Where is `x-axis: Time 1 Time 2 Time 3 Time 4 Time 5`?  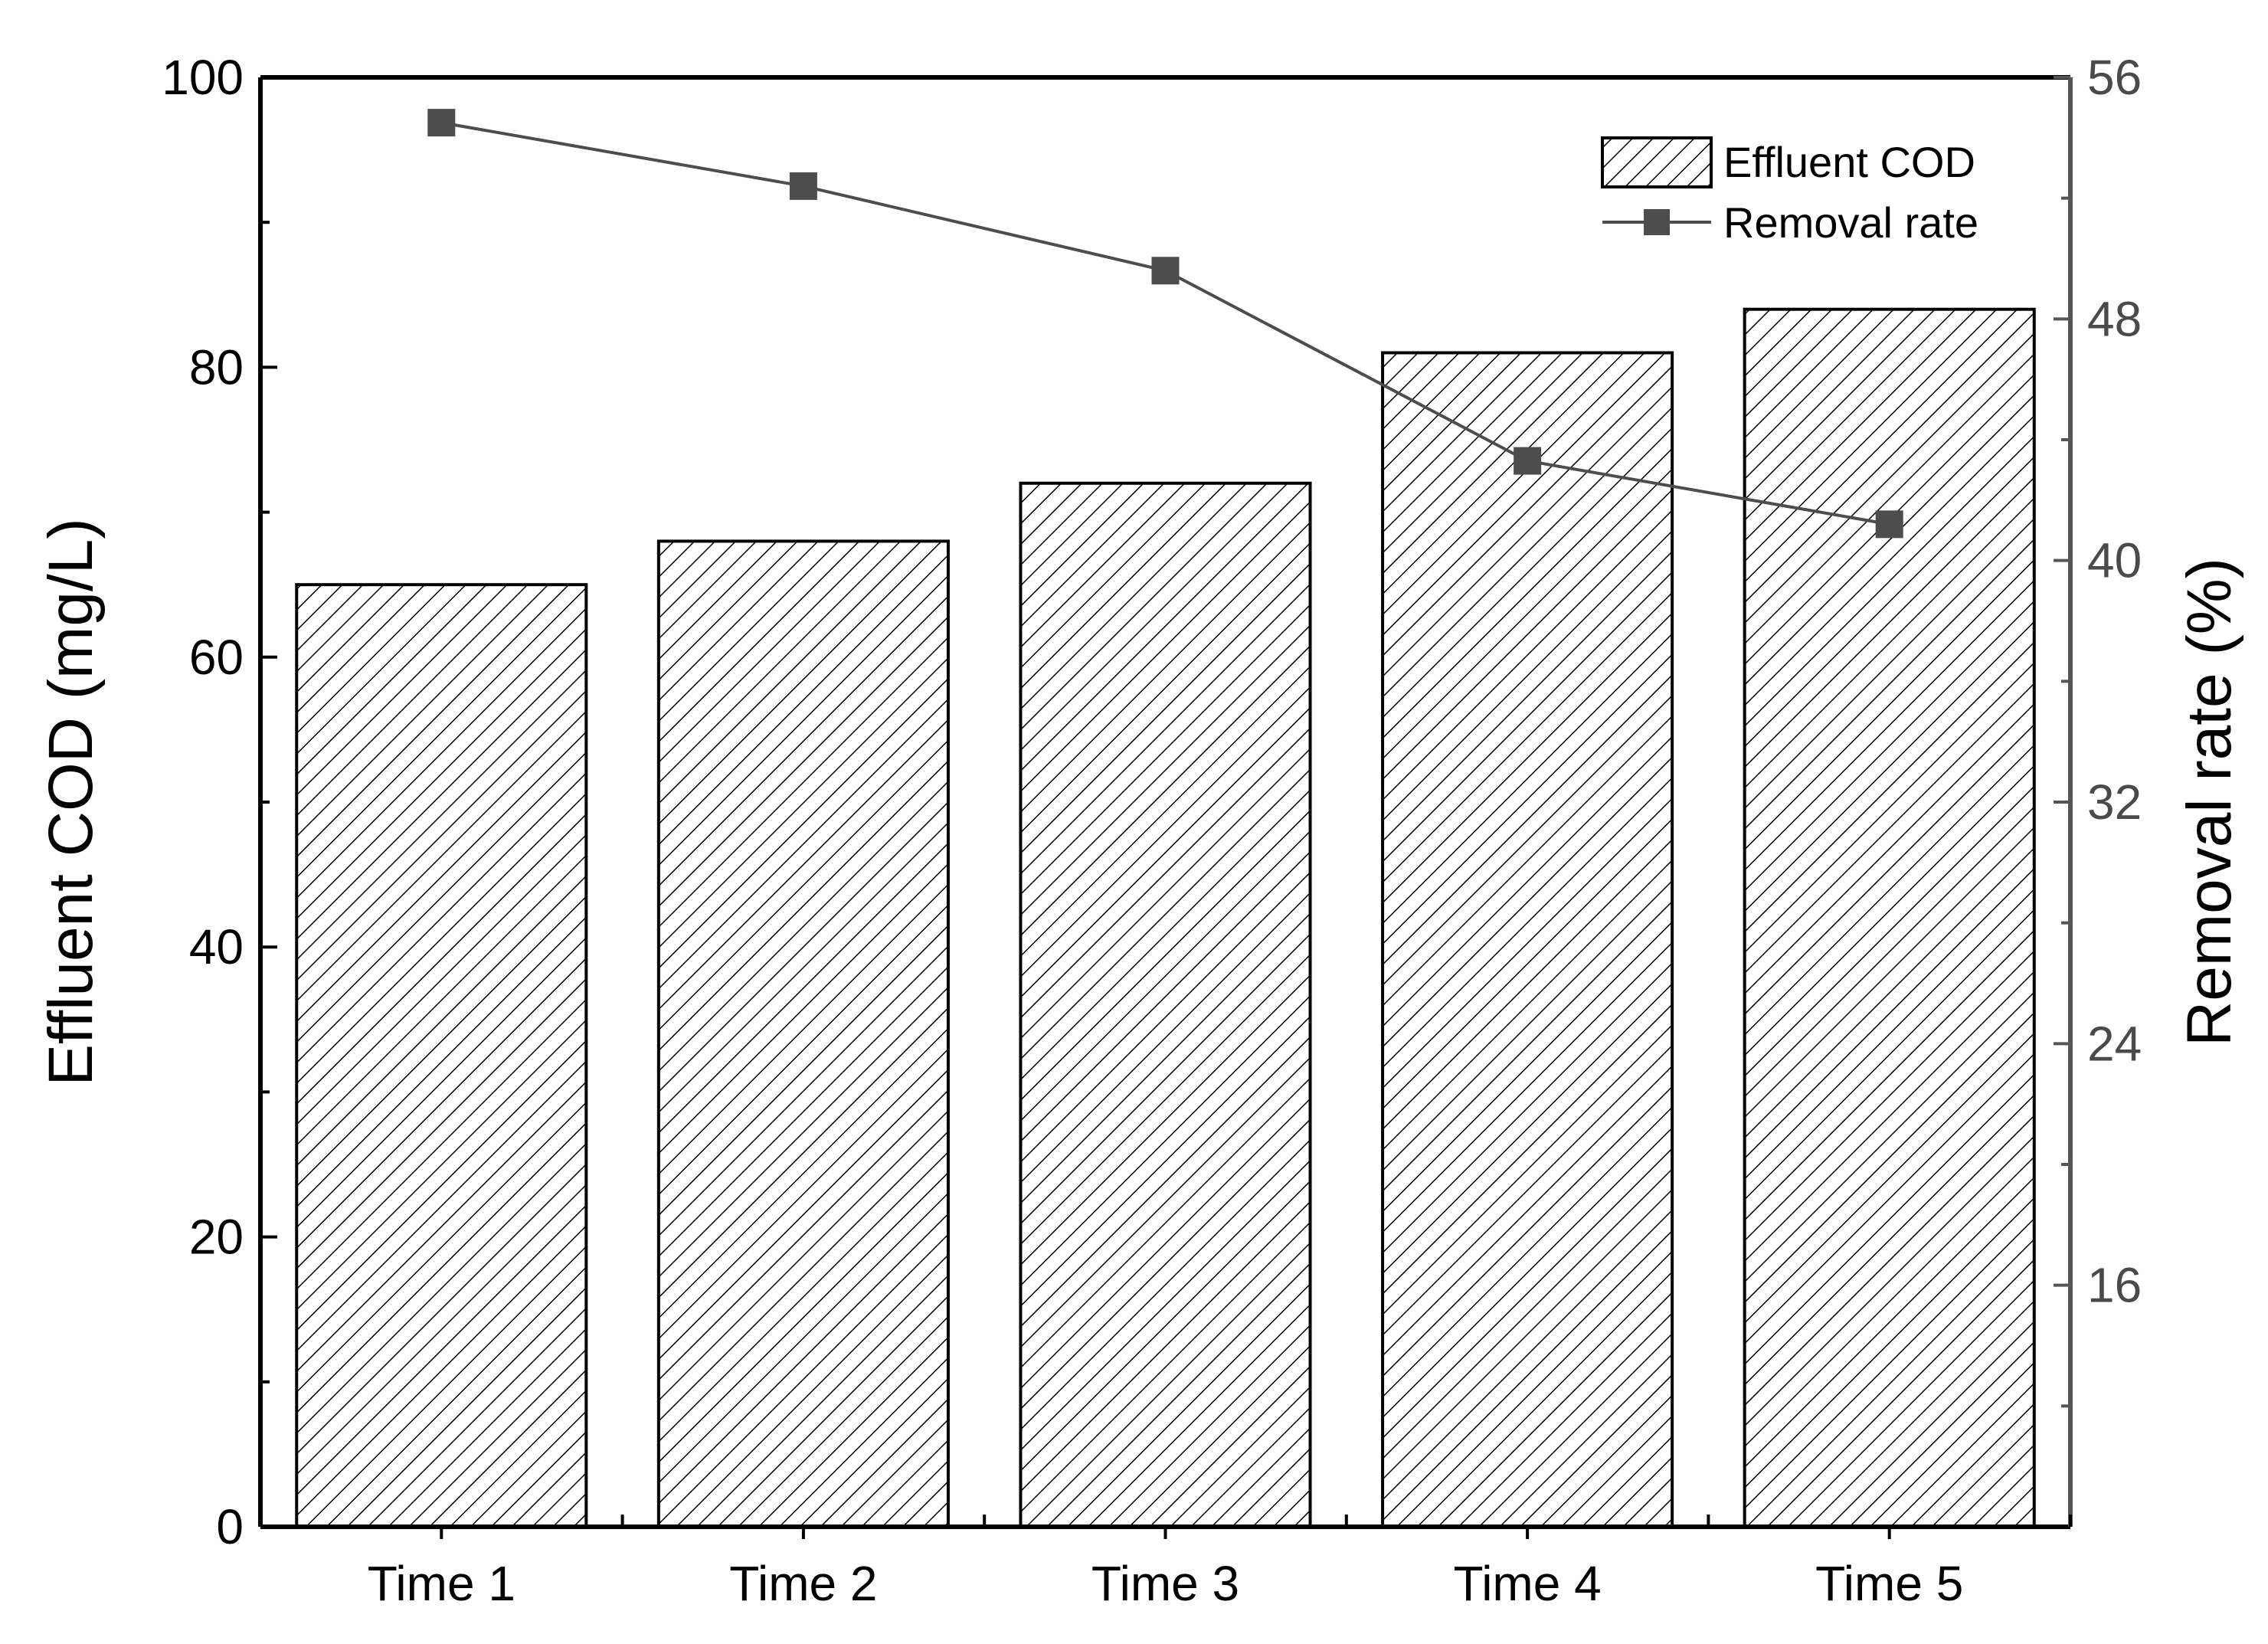
x-axis: Time 1 Time 2 Time 3 Time 4 Time 5 is located at coordinates (1165, 1563).